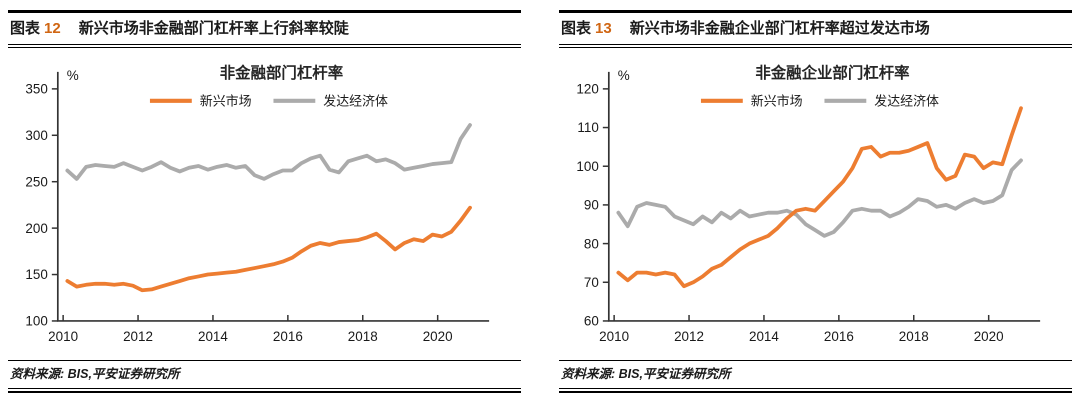  What do you see at coordinates (603, 28) in the screenshot?
I see `figure-number: 13` at bounding box center [603, 28].